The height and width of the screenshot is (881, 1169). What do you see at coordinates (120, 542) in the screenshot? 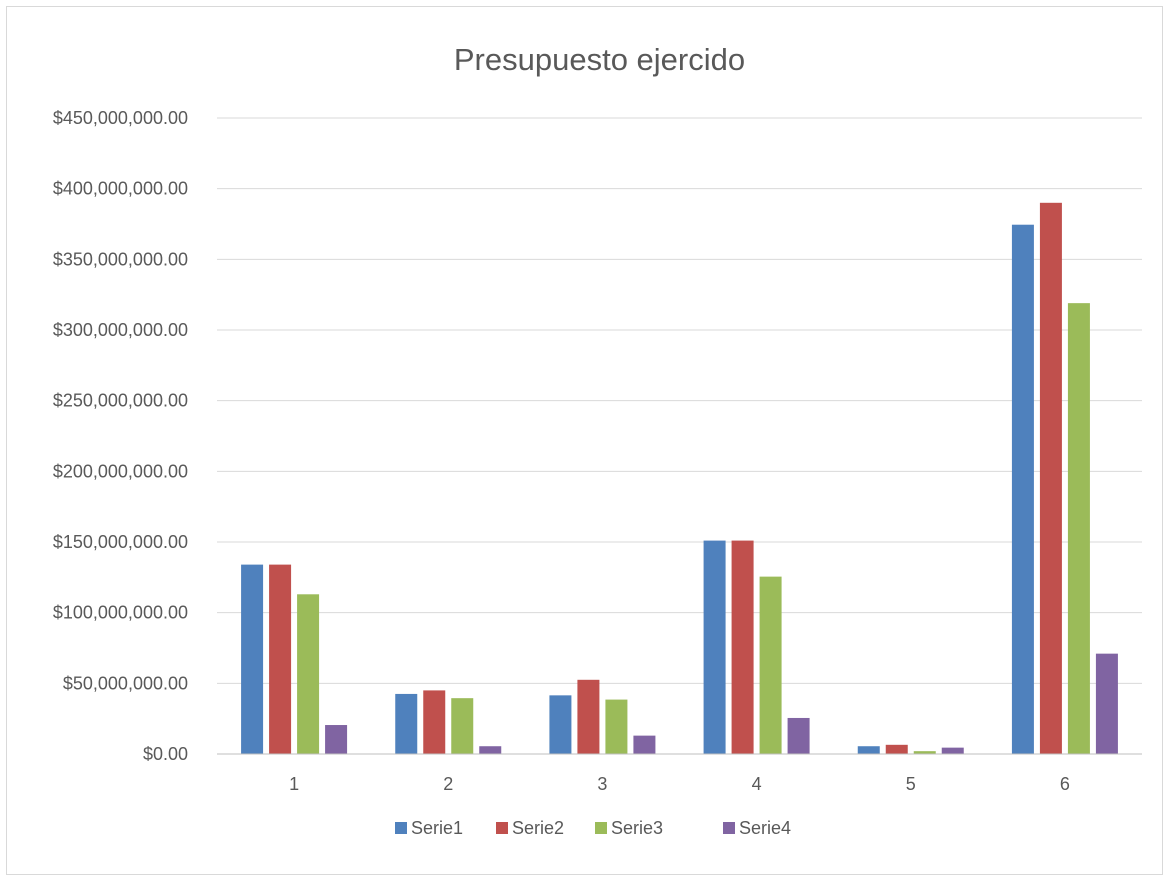
I see `y-tick-label: $150,000,000.00` at bounding box center [120, 542].